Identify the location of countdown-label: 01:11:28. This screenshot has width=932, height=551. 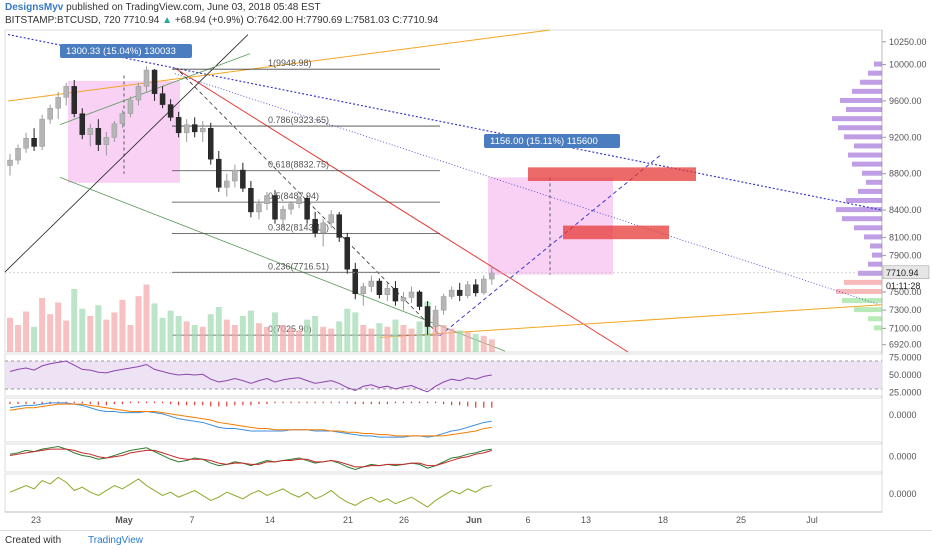
(903, 286).